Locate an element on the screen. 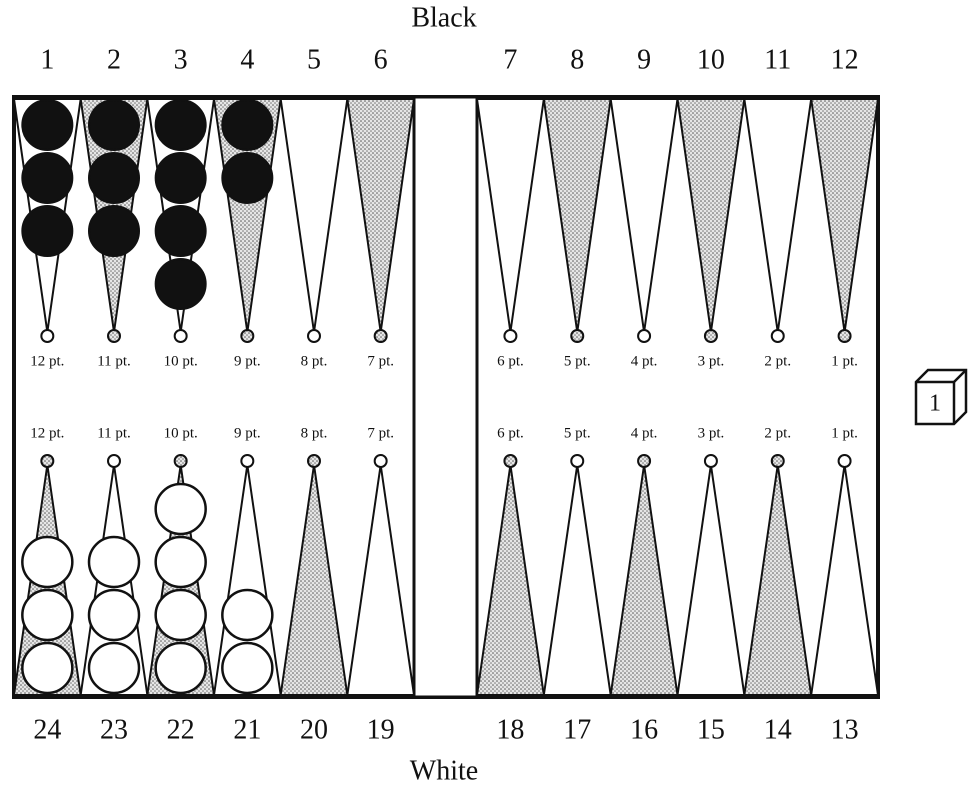  point-number: 20 is located at coordinates (314, 729).